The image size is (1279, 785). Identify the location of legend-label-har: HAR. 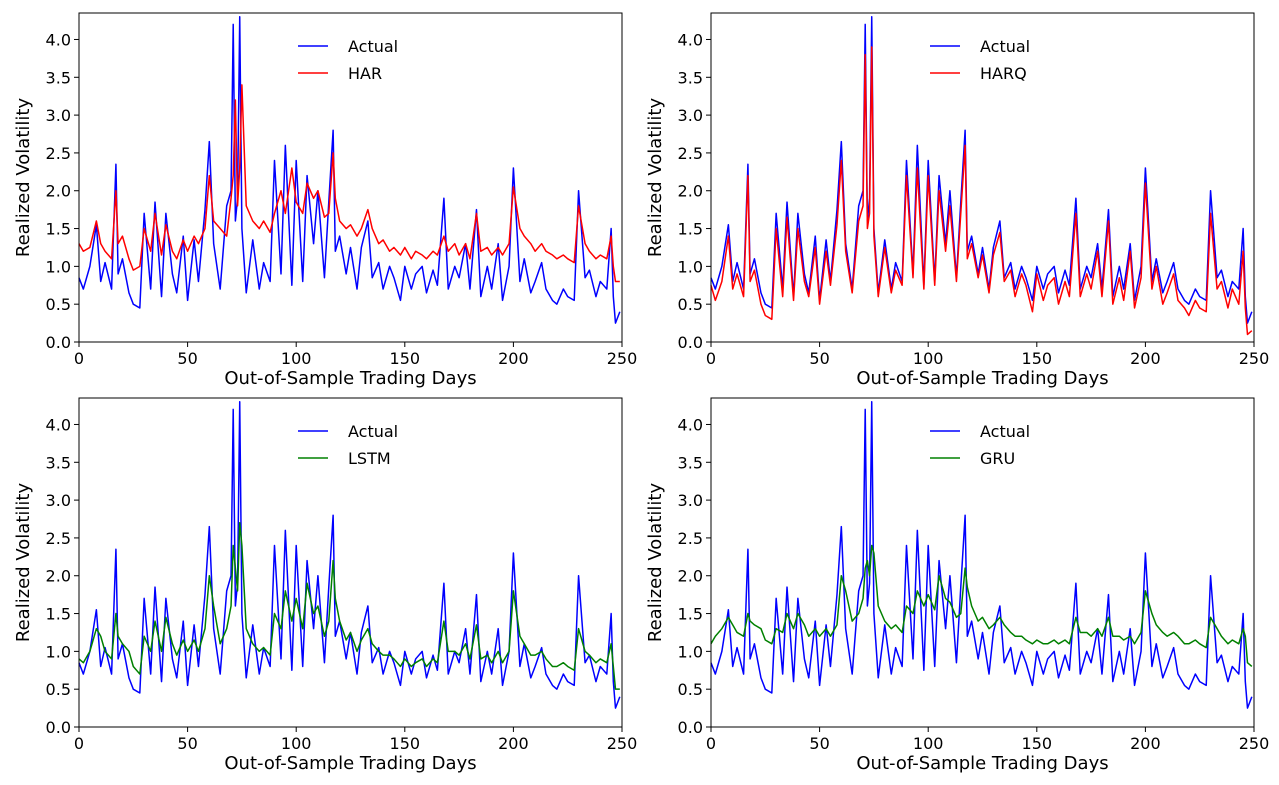
(365, 73).